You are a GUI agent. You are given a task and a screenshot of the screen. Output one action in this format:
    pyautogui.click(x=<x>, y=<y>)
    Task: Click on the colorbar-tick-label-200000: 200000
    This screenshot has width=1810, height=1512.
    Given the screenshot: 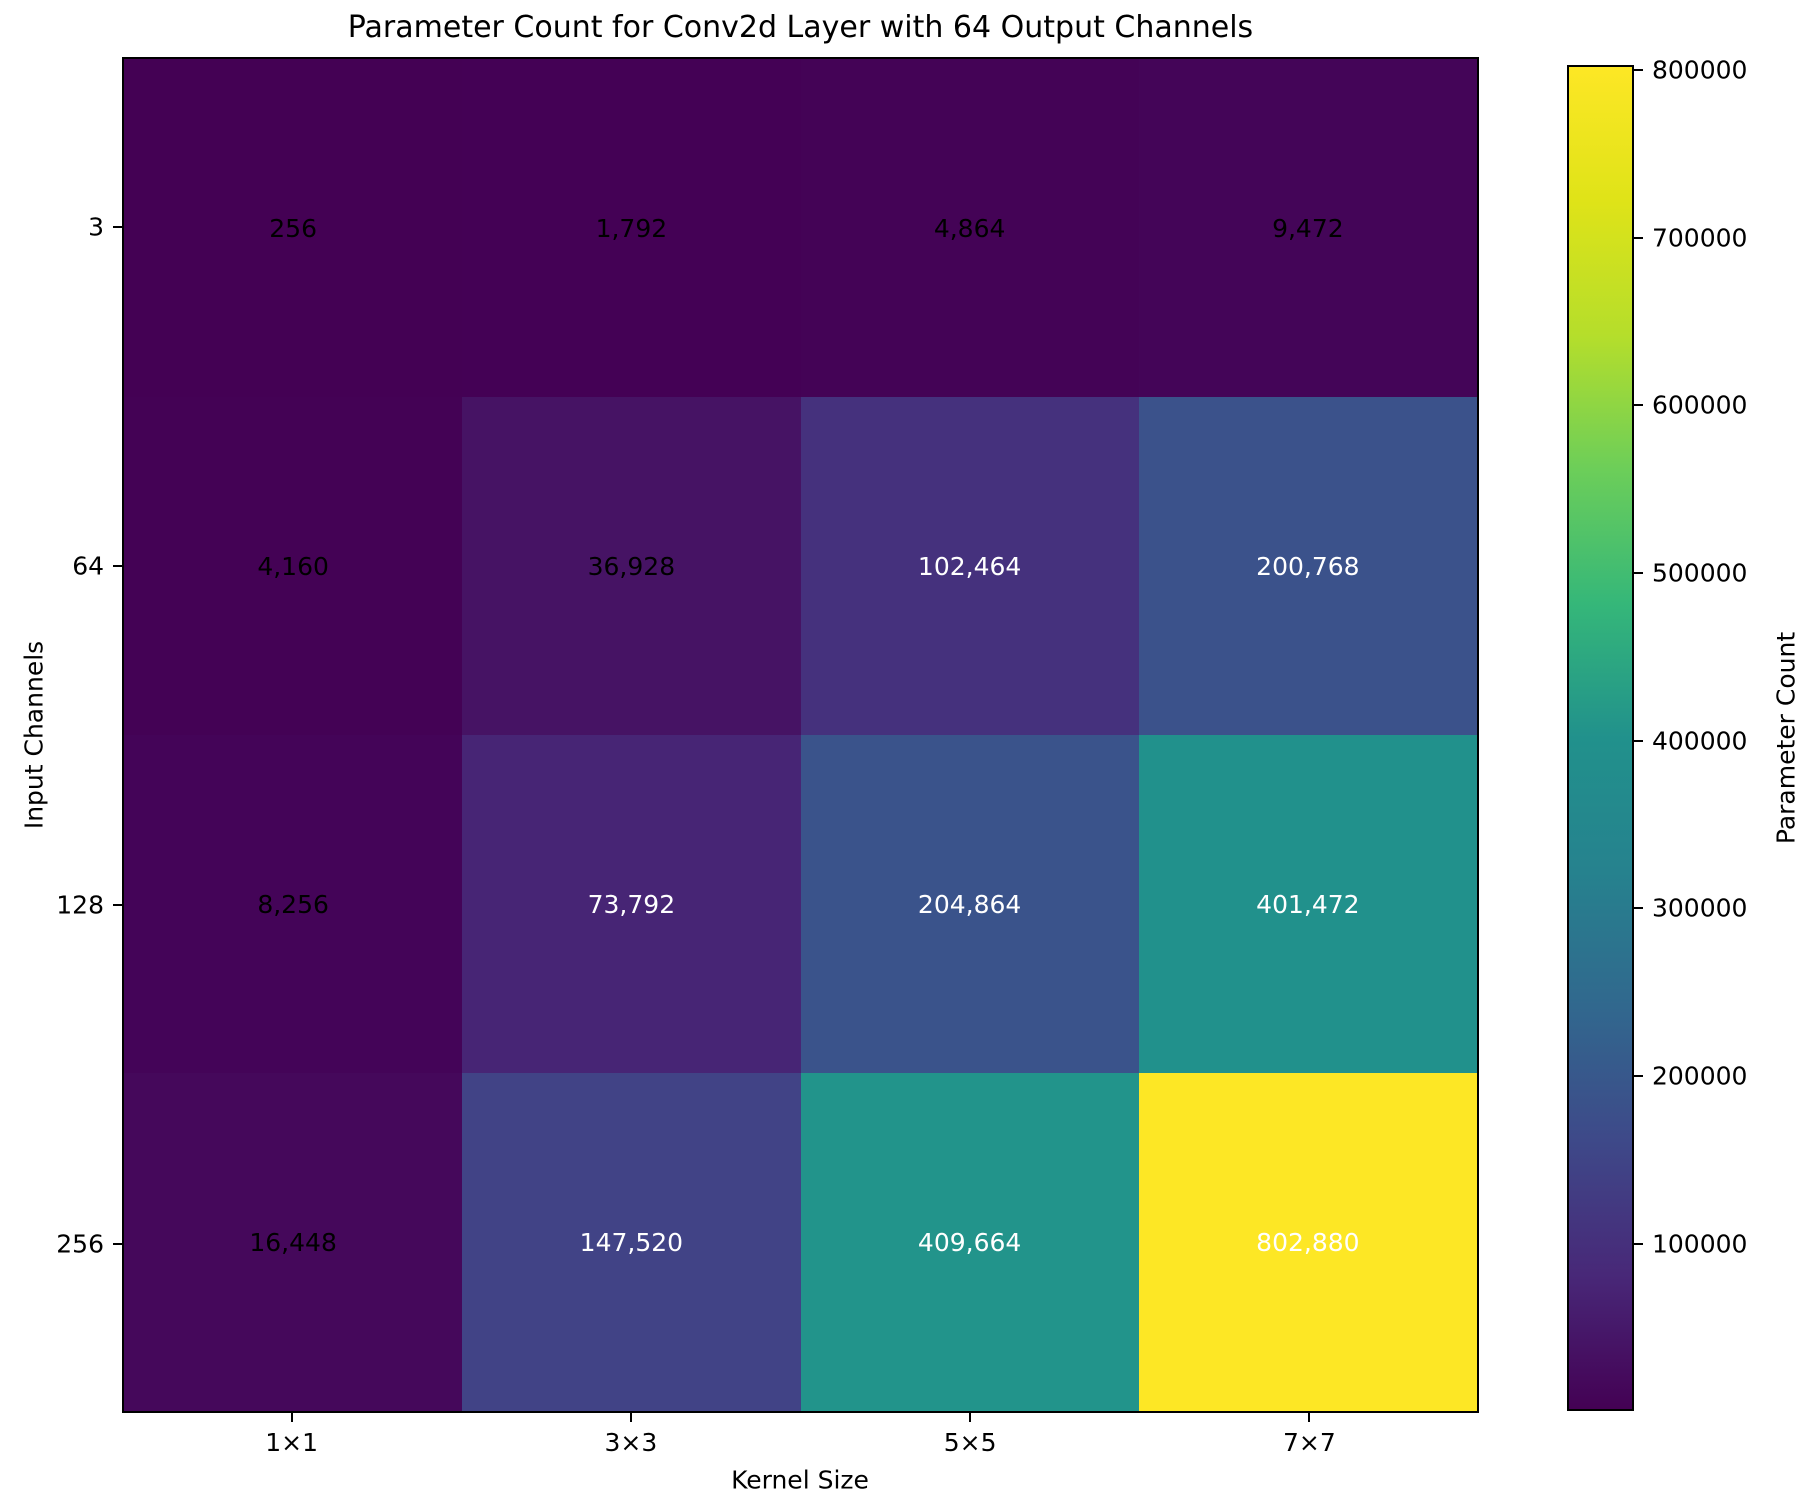 What is the action you would take?
    pyautogui.click(x=1700, y=1076)
    